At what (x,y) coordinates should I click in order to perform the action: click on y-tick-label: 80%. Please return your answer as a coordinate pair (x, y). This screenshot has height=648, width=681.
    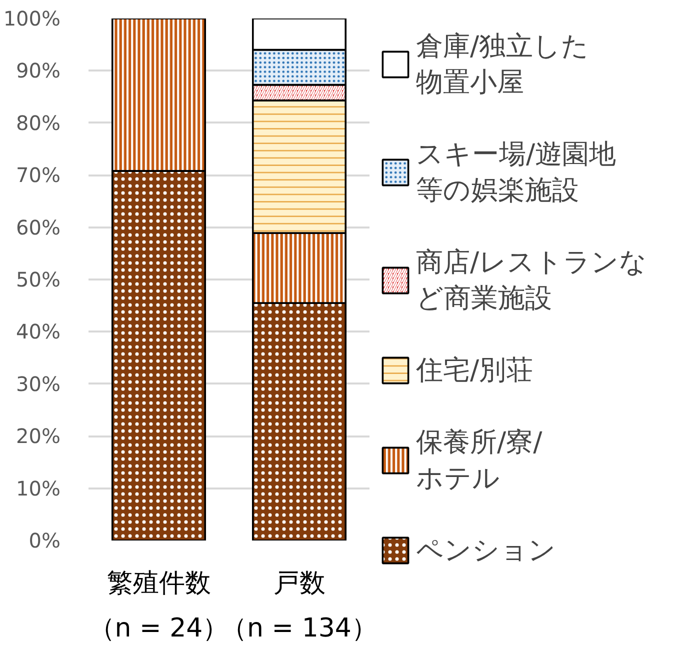
    Looking at the image, I should click on (38, 122).